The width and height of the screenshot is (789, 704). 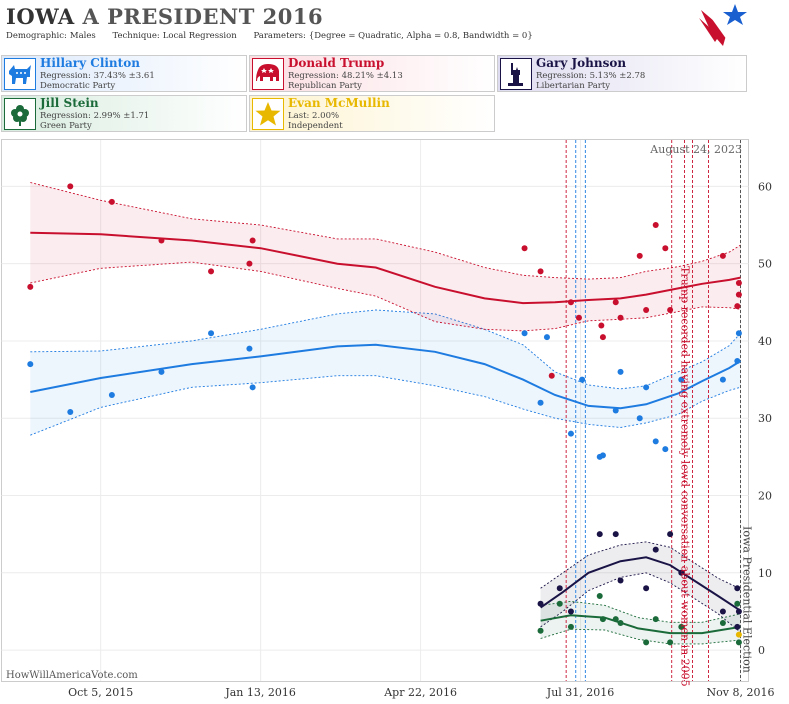 What do you see at coordinates (339, 103) in the screenshot?
I see `candidate-name: Evan McMullin` at bounding box center [339, 103].